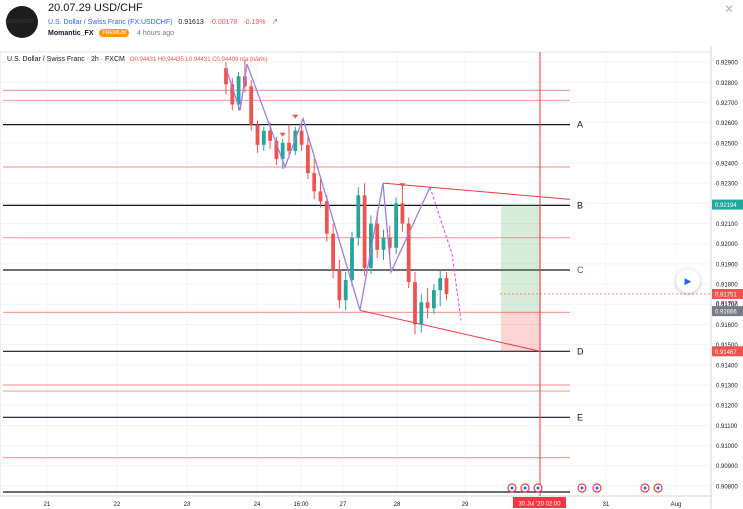 The height and width of the screenshot is (509, 743). Describe the element at coordinates (727, 286) in the screenshot. I see `y-tick-label: 0.91800` at that location.